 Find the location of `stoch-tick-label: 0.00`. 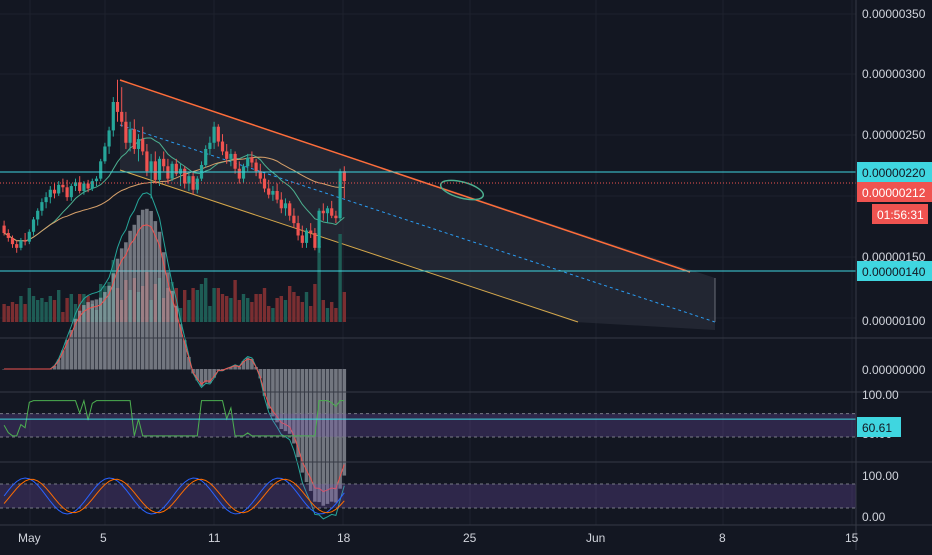

stoch-tick-label: 0.00 is located at coordinates (874, 517).